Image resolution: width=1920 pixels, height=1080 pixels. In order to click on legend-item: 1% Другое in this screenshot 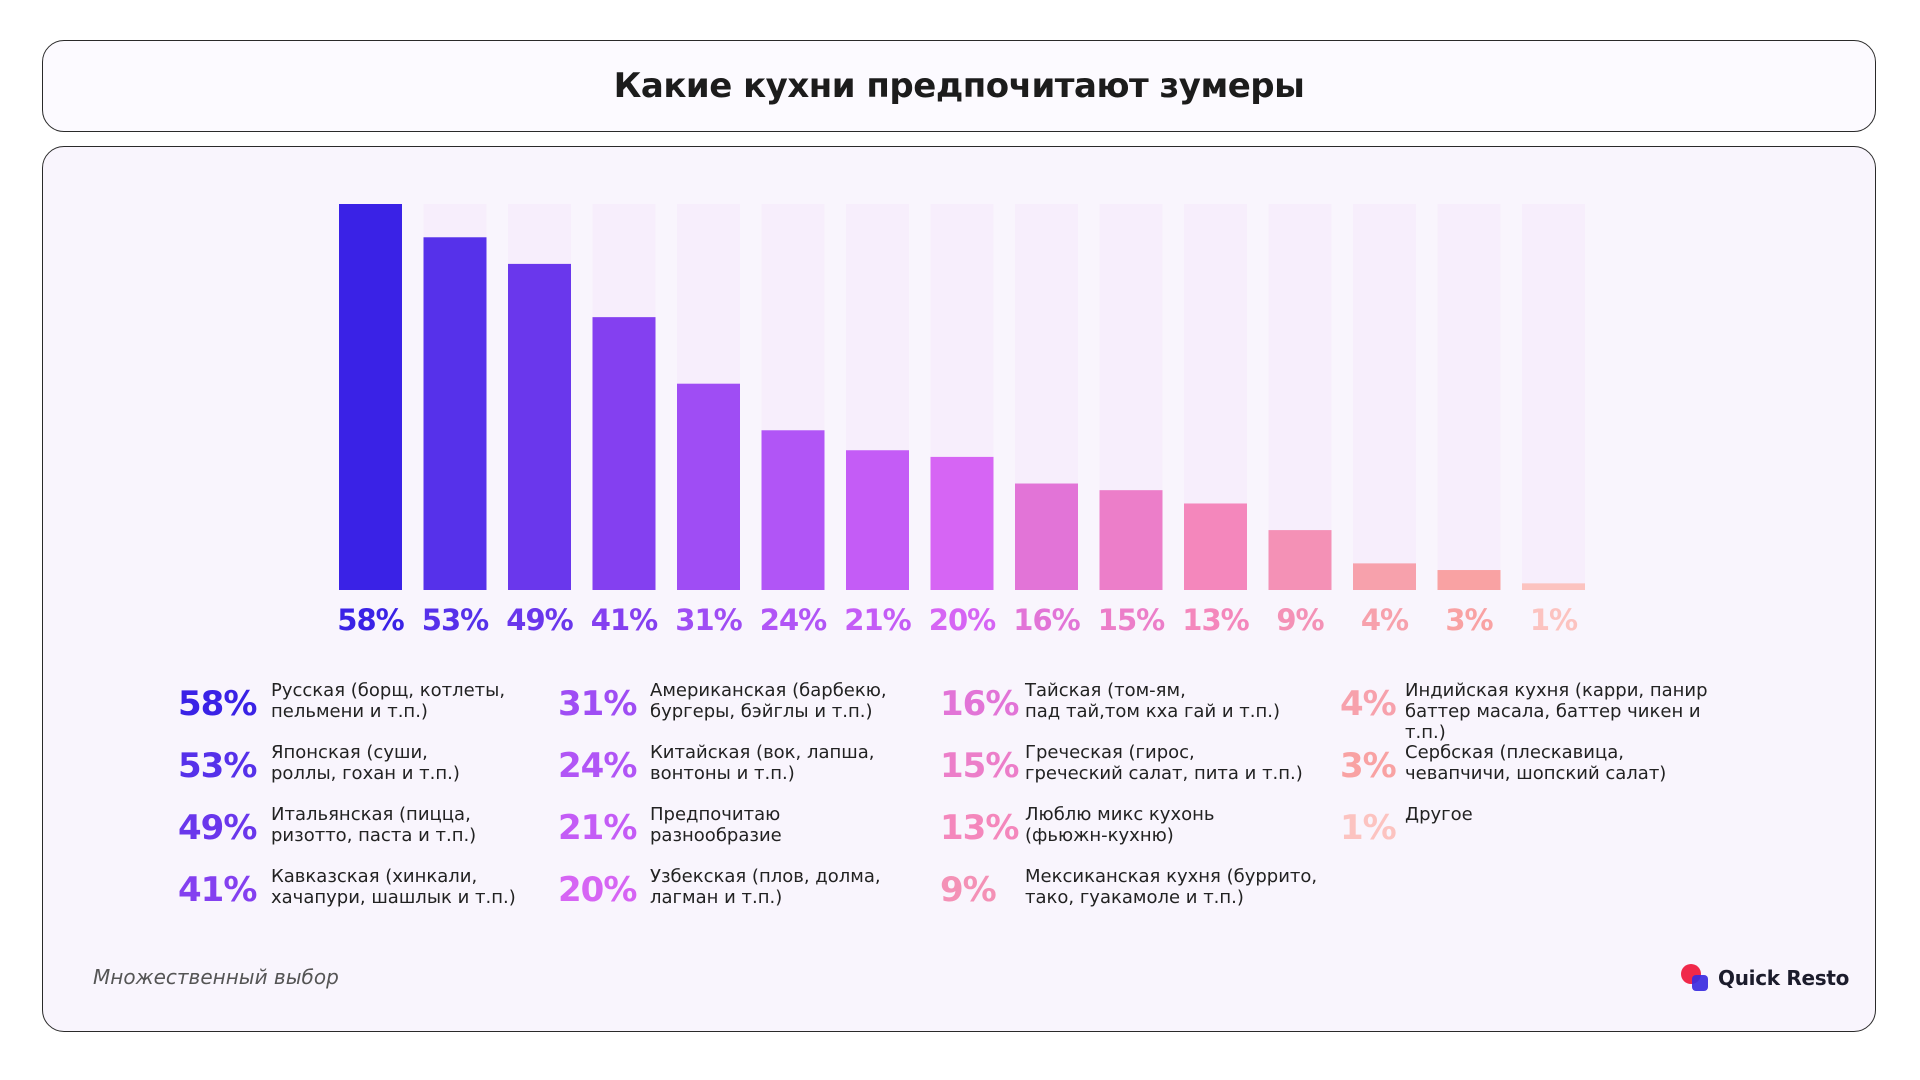, I will do `click(1530, 835)`.